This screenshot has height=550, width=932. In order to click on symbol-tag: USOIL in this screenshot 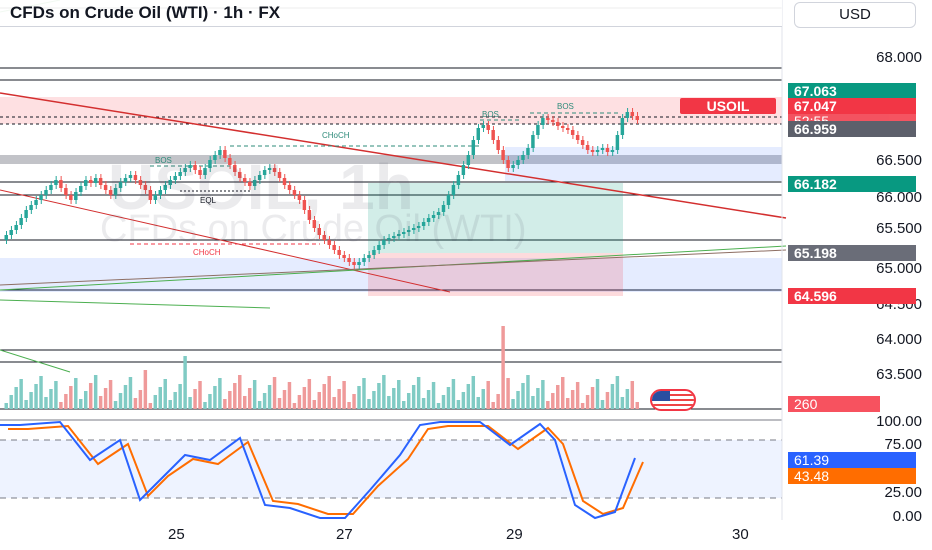, I will do `click(728, 106)`.